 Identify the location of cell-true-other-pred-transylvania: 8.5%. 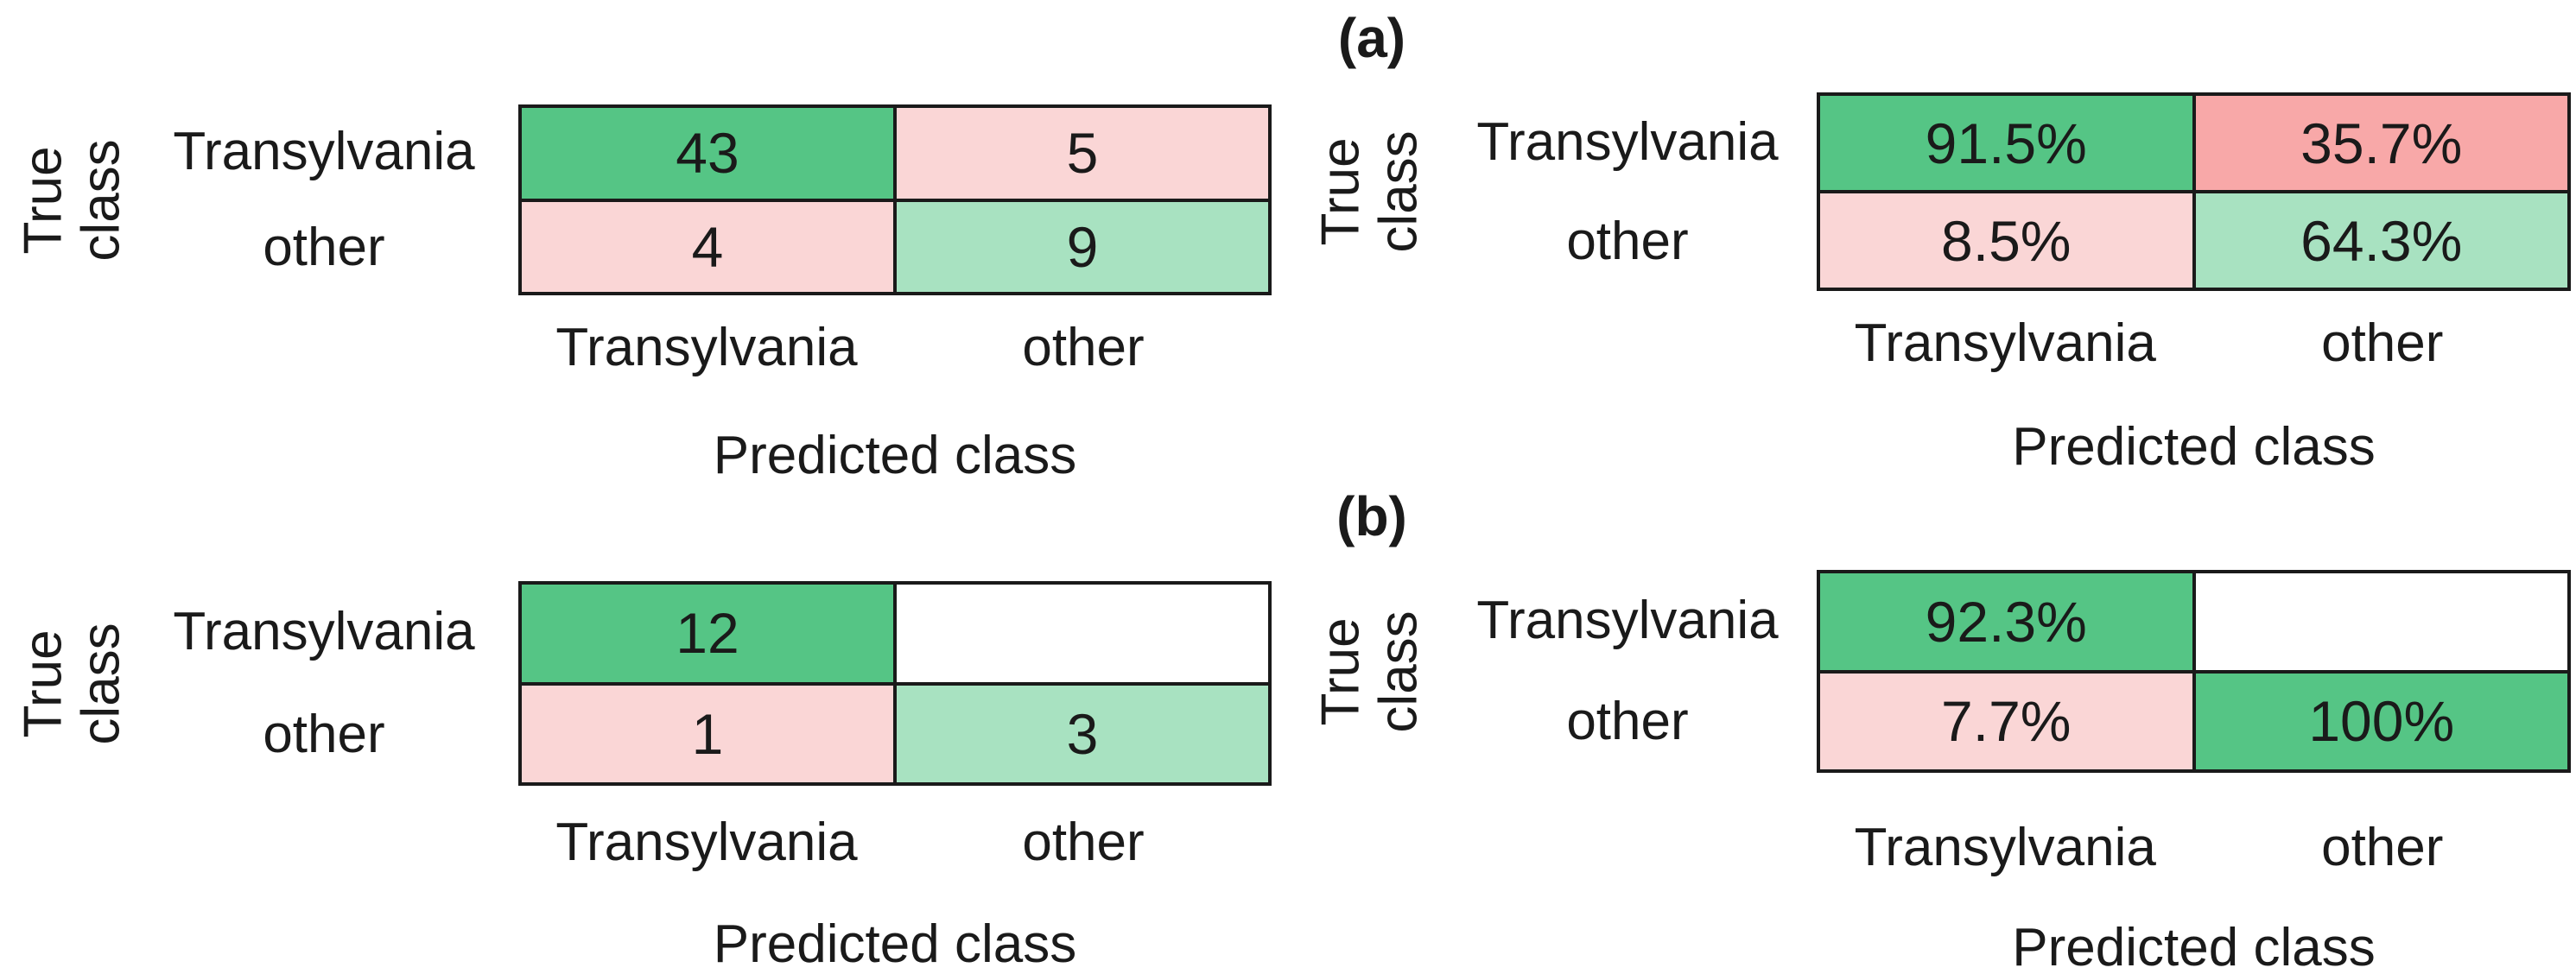
(2006, 240).